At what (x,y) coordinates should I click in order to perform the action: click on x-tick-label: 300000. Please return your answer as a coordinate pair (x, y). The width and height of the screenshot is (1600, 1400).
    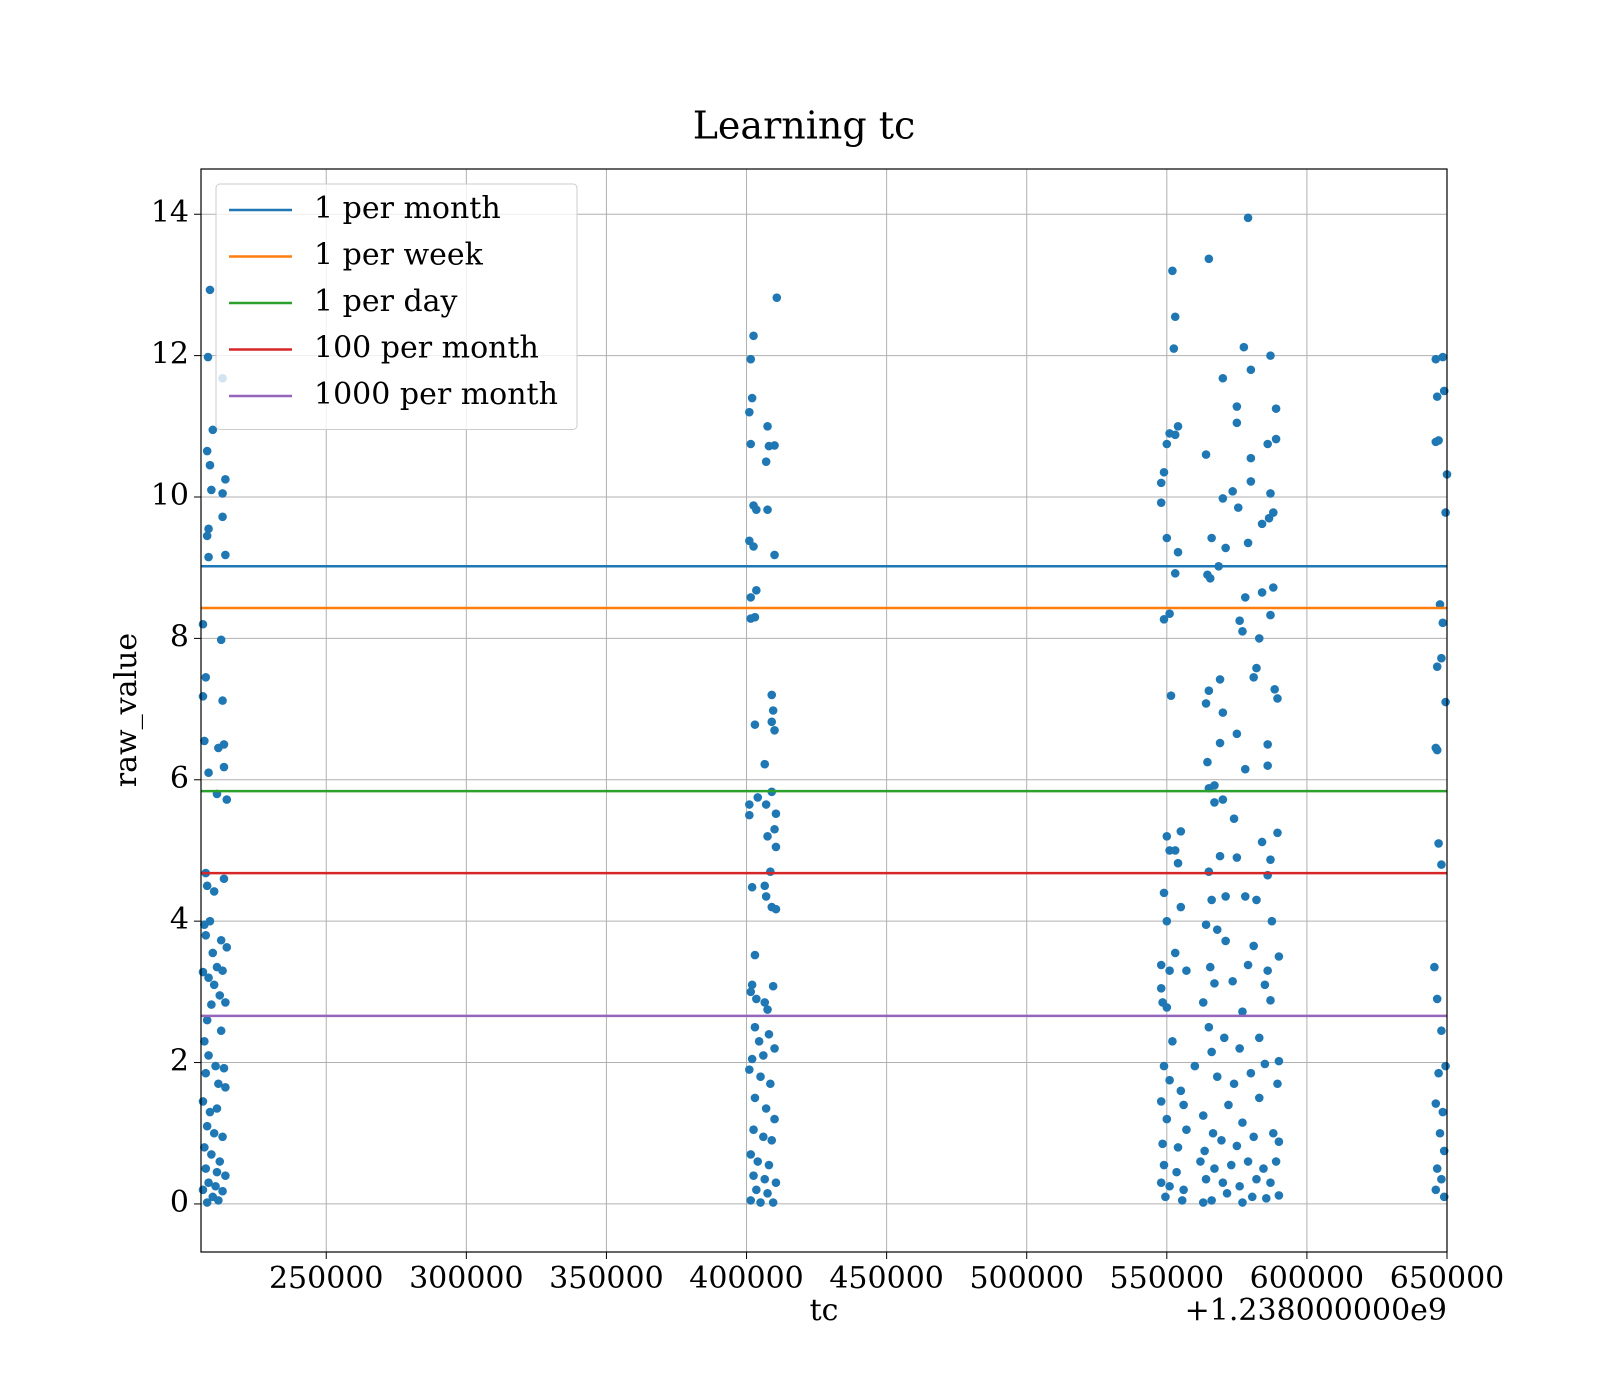
    Looking at the image, I should click on (466, 1278).